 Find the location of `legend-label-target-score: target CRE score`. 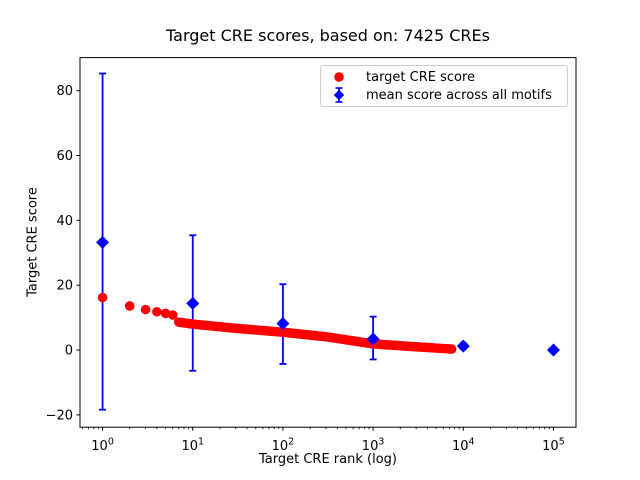

legend-label-target-score: target CRE score is located at coordinates (421, 77).